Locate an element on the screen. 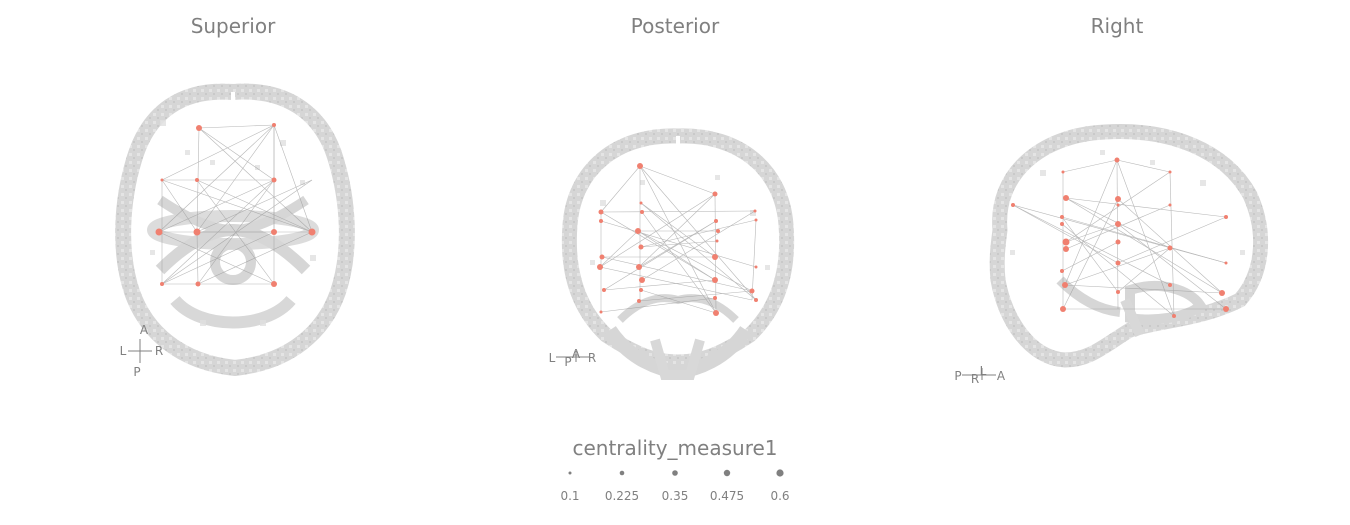 This screenshot has height=525, width=1350. orient-posterior-mid-bottom: P is located at coordinates (567, 362).